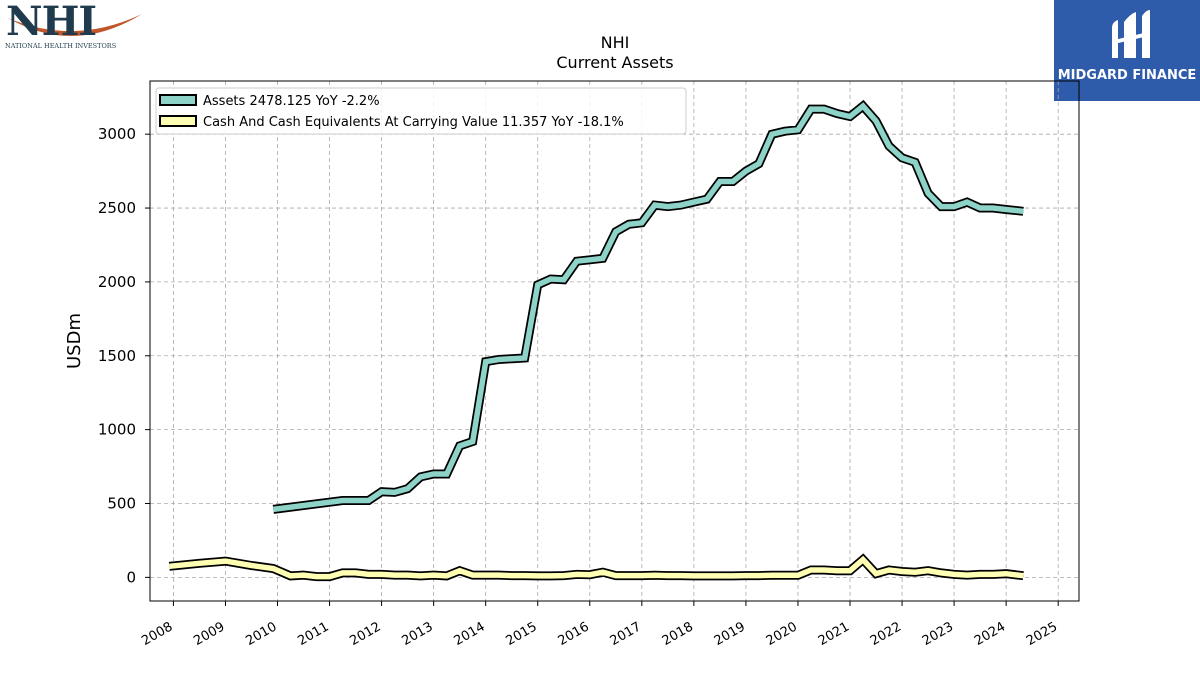 Image resolution: width=1200 pixels, height=675 pixels. I want to click on y-tick-label: 0, so click(131, 577).